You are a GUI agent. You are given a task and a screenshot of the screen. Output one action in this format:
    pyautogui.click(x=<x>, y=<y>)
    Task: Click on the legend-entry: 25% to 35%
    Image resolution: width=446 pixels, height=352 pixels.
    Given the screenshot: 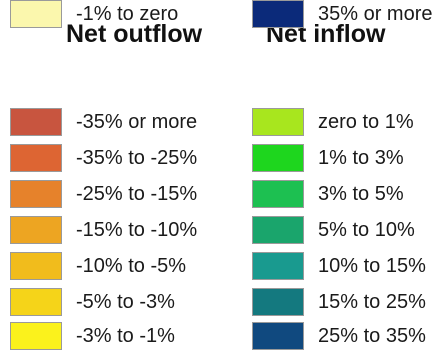 What is the action you would take?
    pyautogui.click(x=349, y=337)
    